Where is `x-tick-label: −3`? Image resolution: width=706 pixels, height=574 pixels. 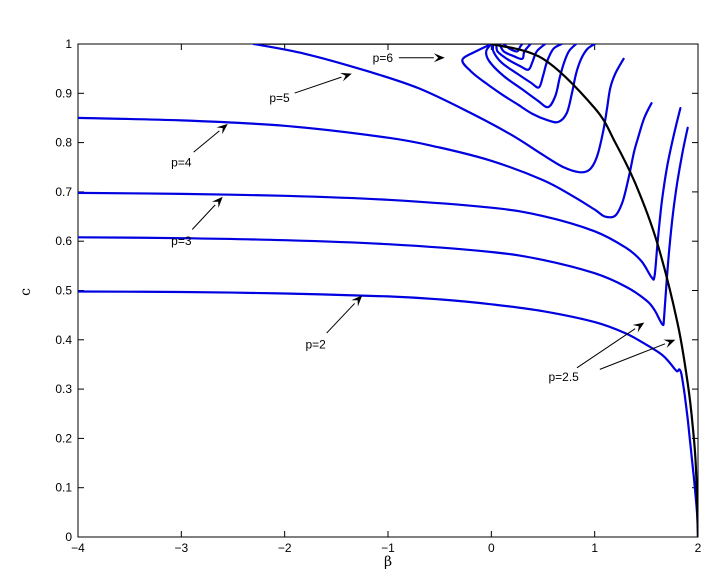 x-tick-label: −3 is located at coordinates (181, 548).